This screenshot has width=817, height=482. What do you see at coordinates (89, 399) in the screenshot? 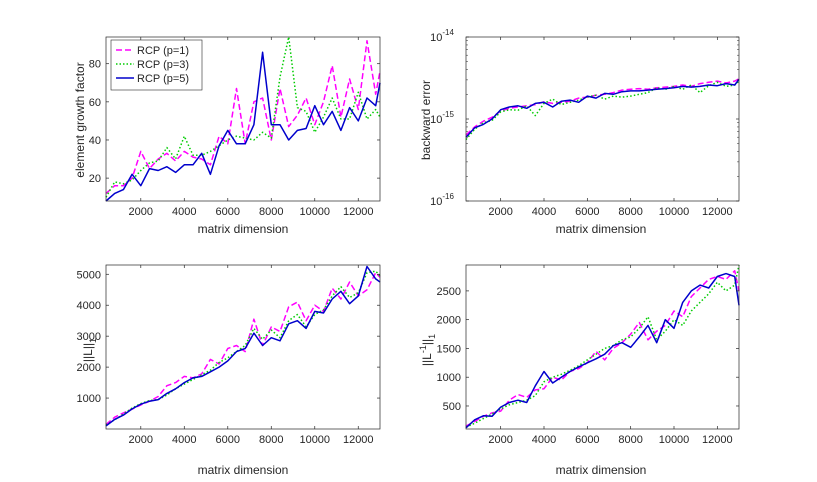
I see `normL-y-tick-label: 1000` at bounding box center [89, 399].